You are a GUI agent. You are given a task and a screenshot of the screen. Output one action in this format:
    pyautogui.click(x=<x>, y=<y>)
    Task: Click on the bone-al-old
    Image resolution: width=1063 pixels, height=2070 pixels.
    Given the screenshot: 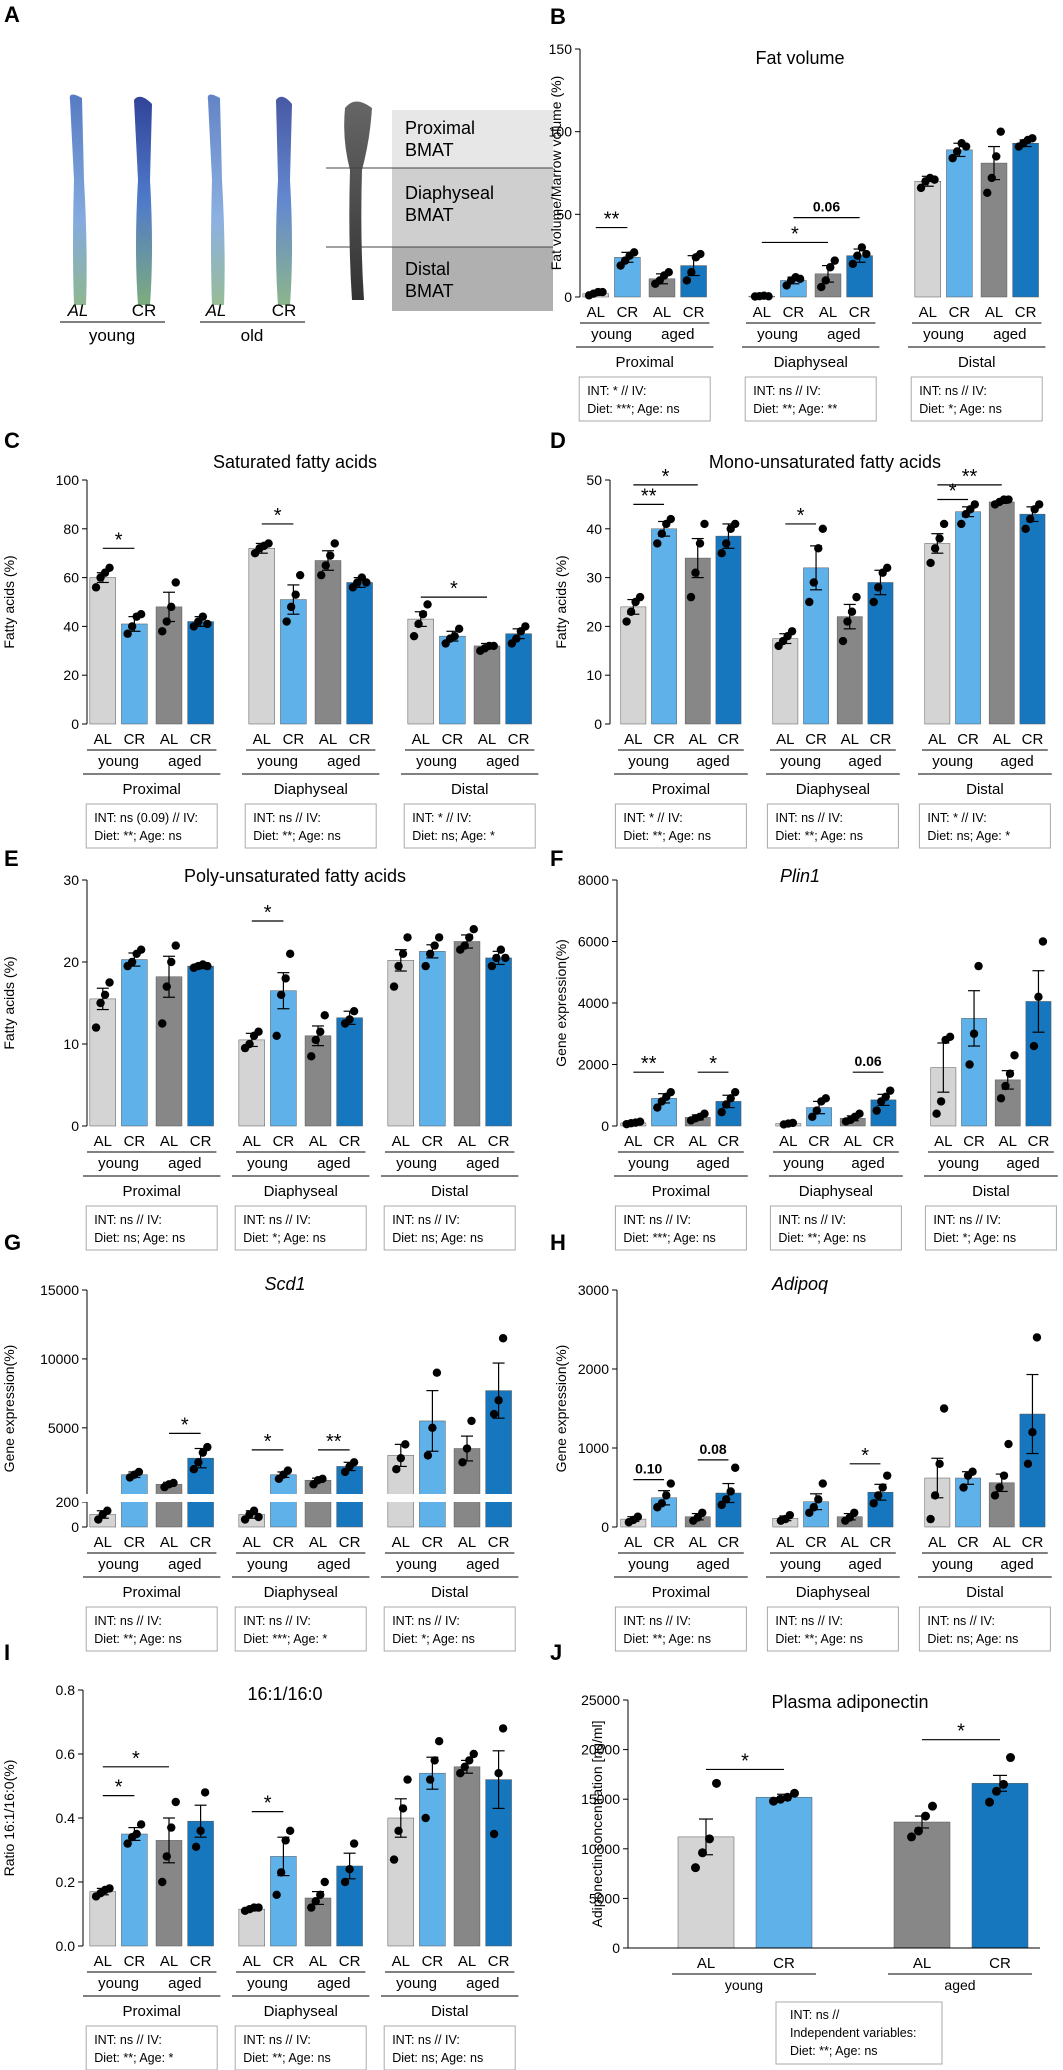 What is the action you would take?
    pyautogui.click(x=216, y=199)
    